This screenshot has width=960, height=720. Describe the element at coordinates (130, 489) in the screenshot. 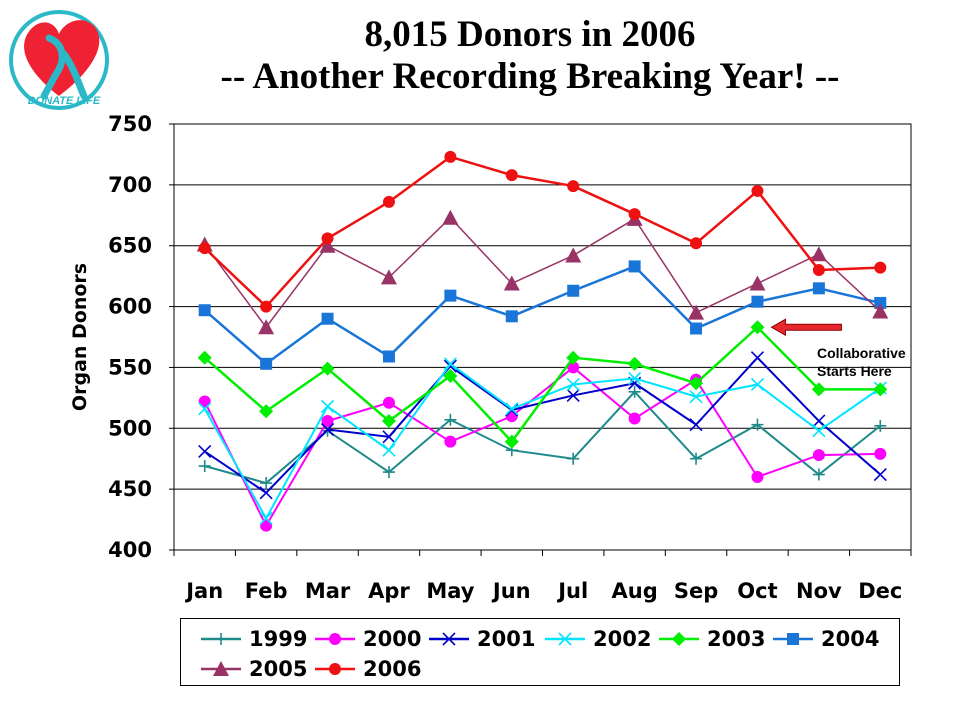

I see `y-tick-label: 450` at that location.